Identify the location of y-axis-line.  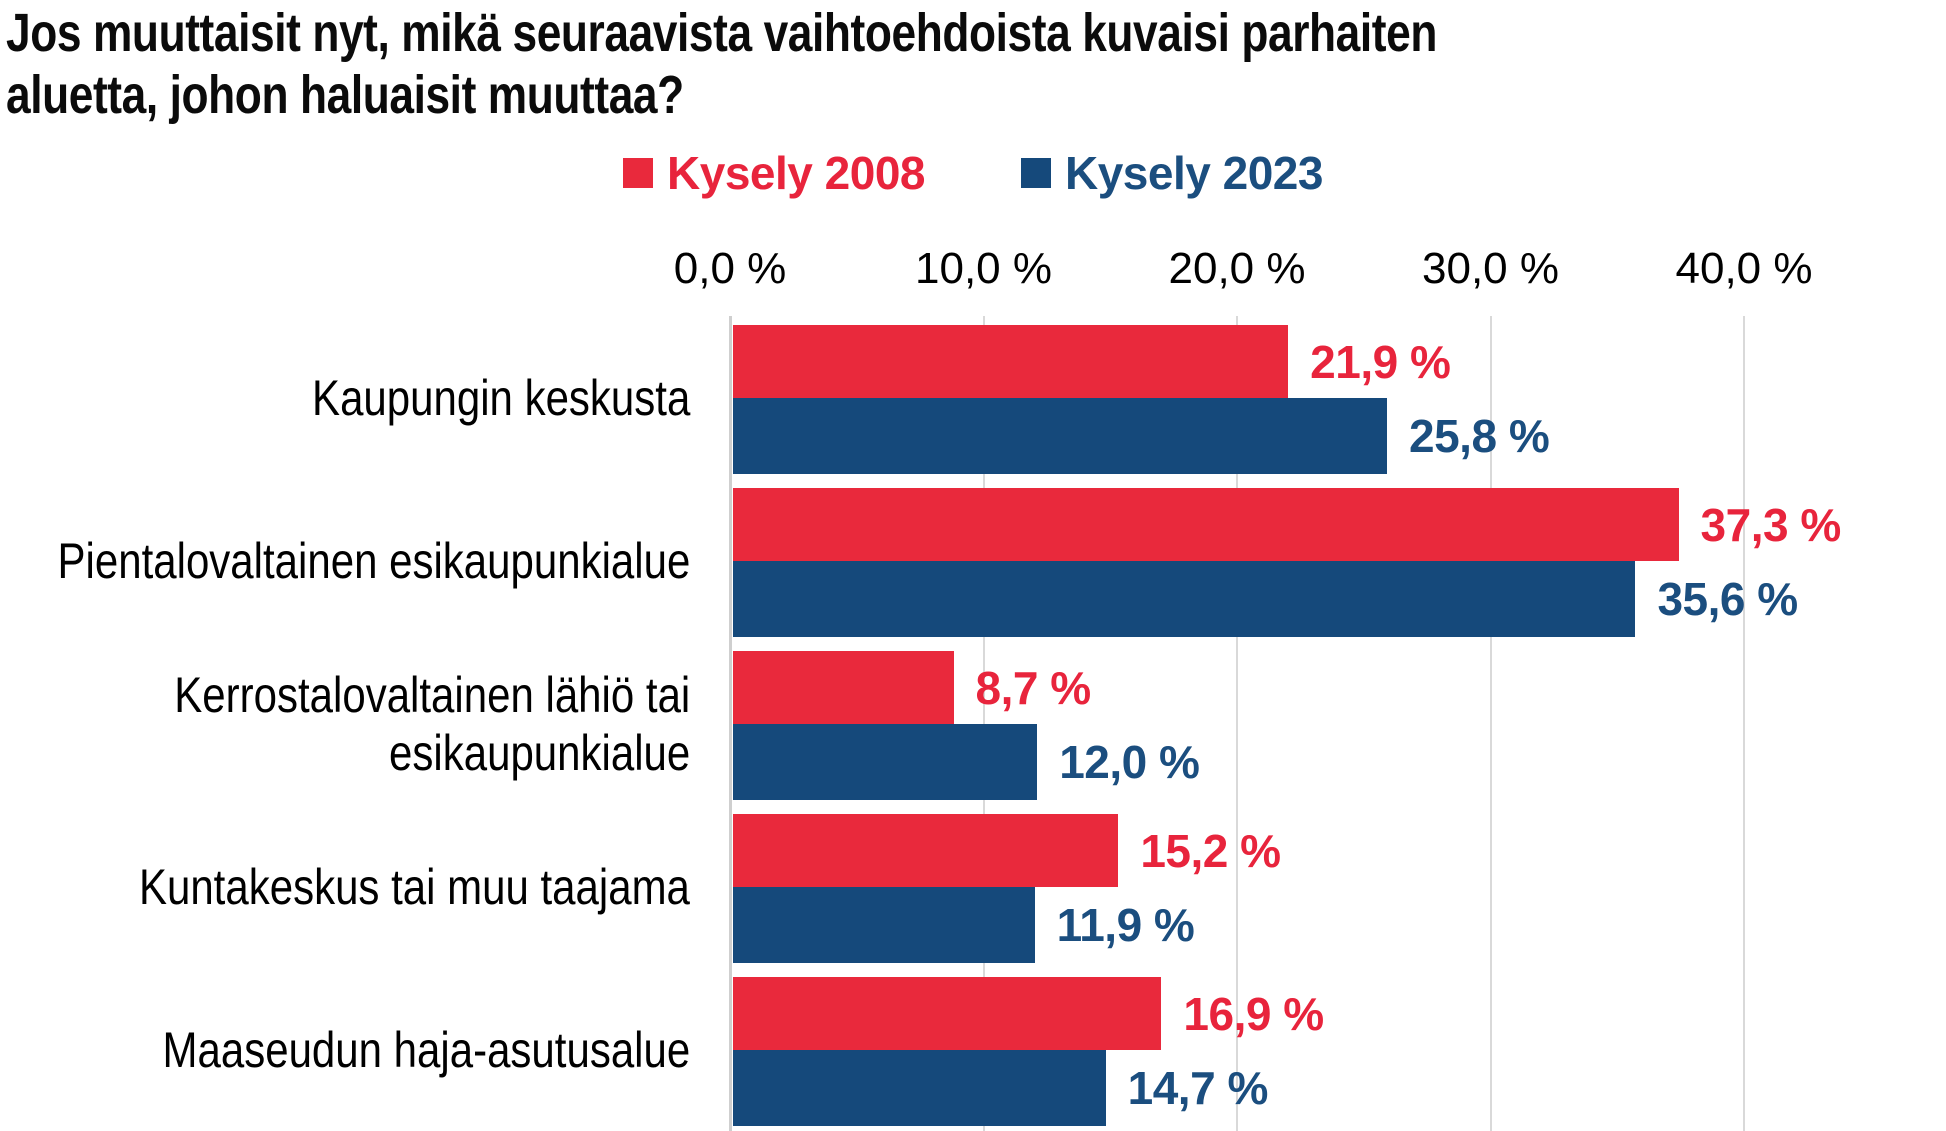
(730, 723).